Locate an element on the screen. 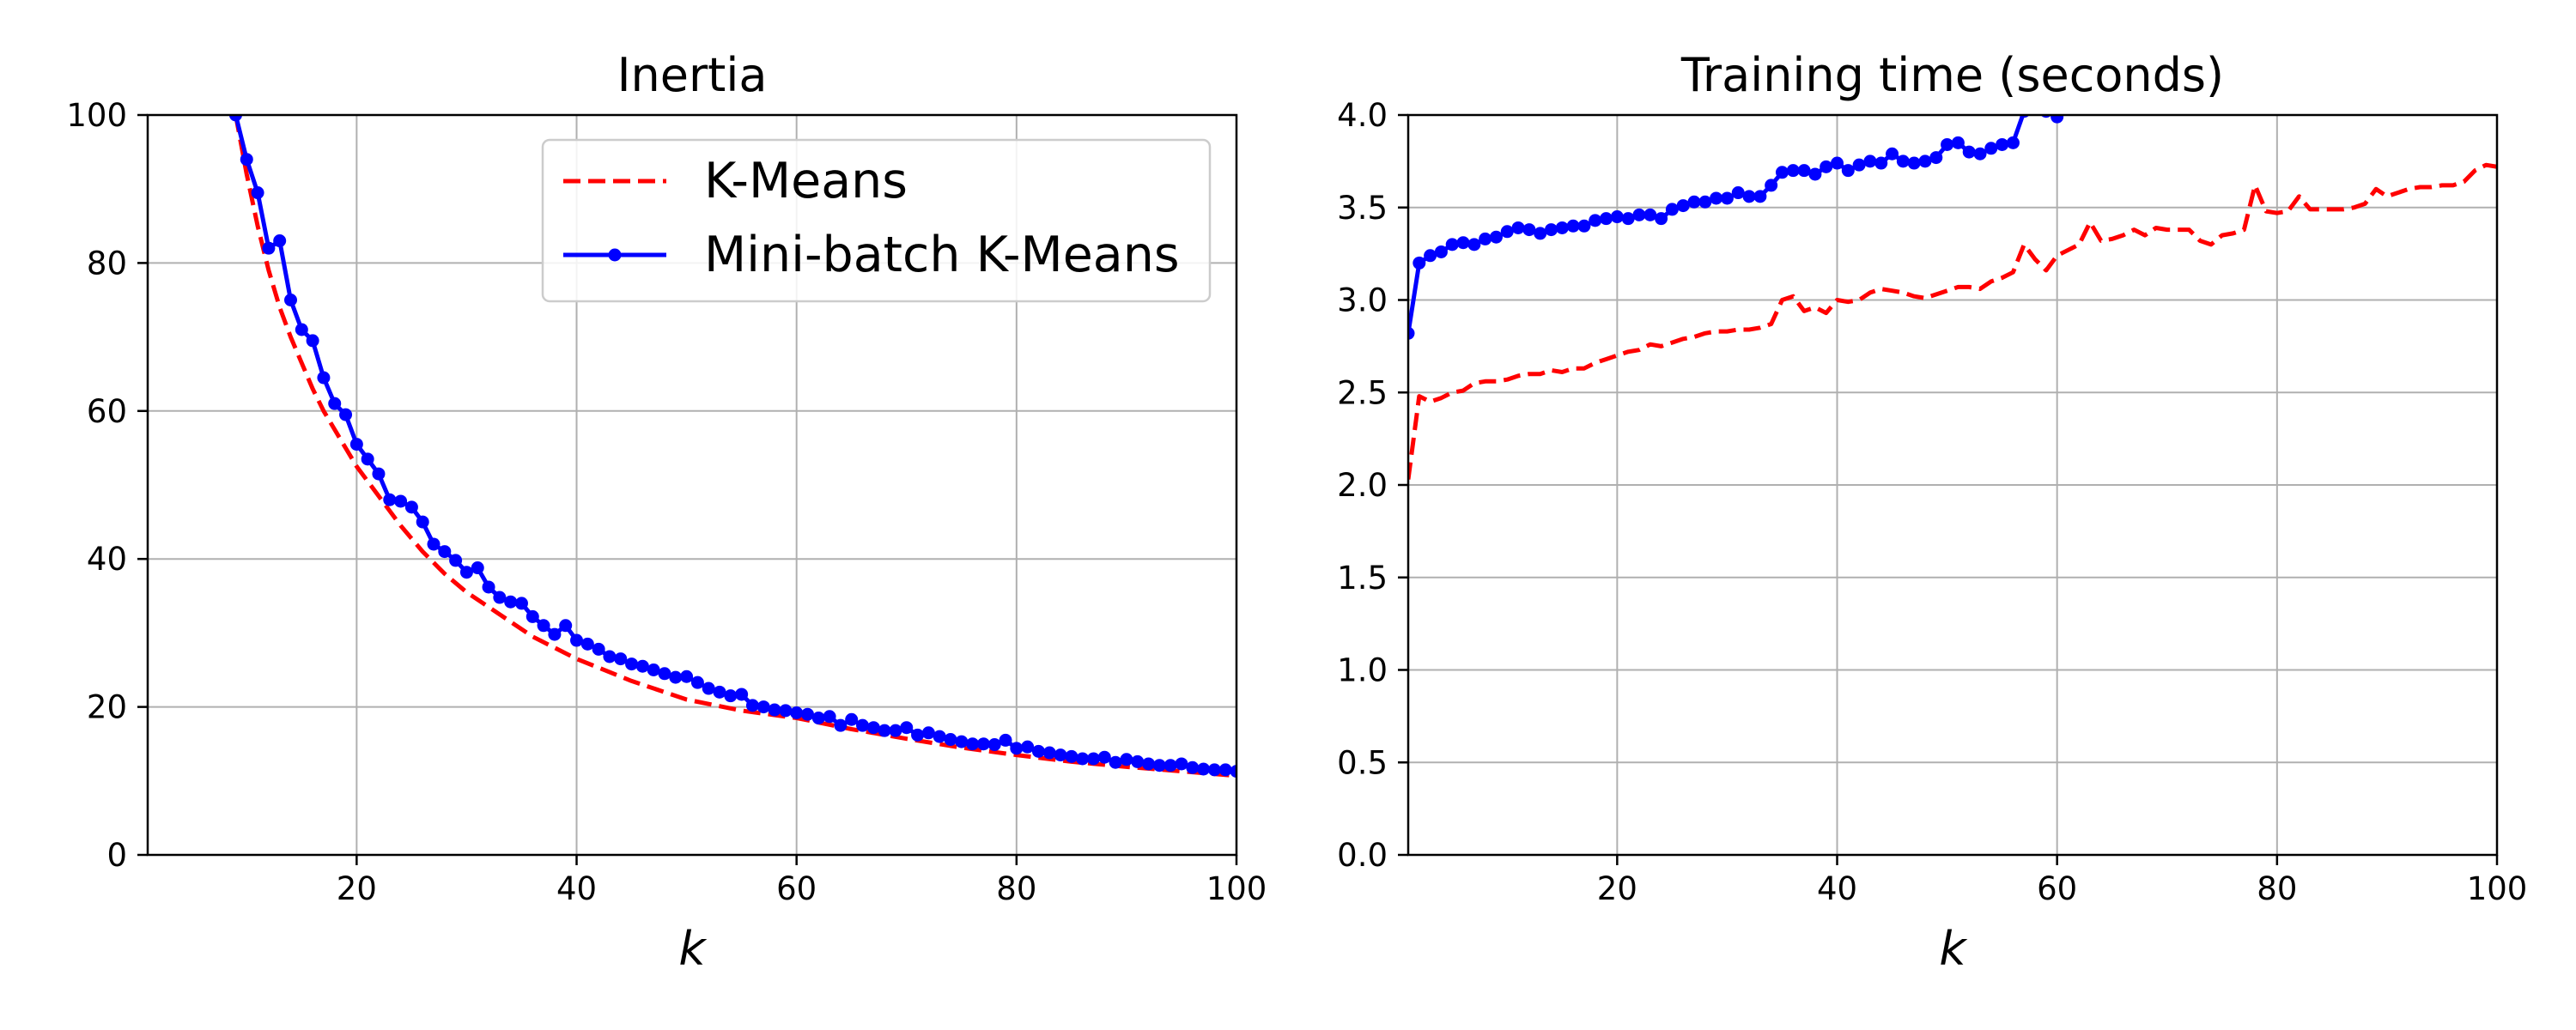  y-tick-label: 100 is located at coordinates (96, 115).